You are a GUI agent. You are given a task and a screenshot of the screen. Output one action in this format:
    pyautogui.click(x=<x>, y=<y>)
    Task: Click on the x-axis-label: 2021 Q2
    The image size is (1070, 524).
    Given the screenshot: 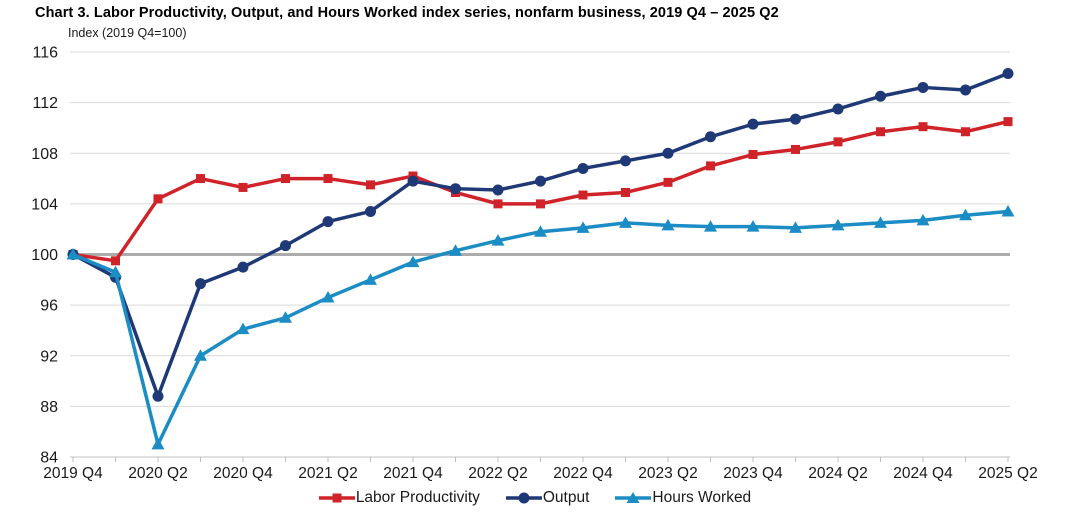 What is the action you would take?
    pyautogui.click(x=327, y=473)
    